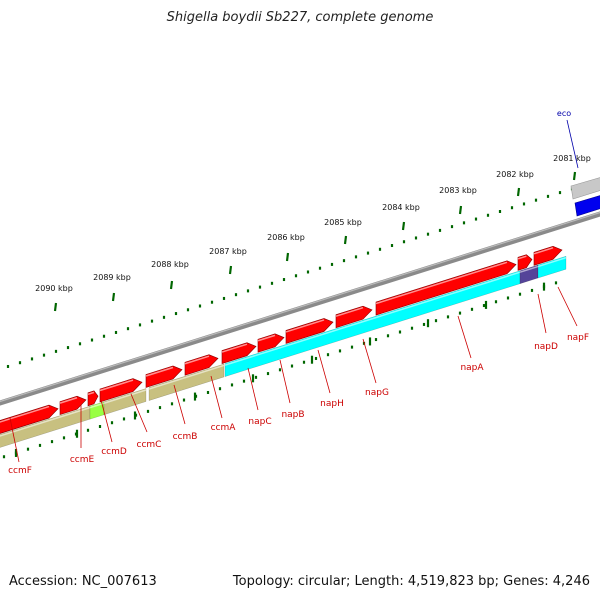 This screenshot has width=600, height=600. Describe the element at coordinates (170, 264) in the screenshot. I see `ruler-label: 2088 kbp` at that location.